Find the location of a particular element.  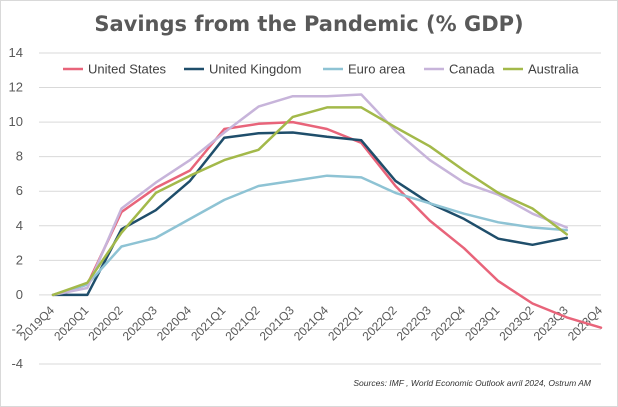

legend-label-united-states: United States is located at coordinates (127, 69).